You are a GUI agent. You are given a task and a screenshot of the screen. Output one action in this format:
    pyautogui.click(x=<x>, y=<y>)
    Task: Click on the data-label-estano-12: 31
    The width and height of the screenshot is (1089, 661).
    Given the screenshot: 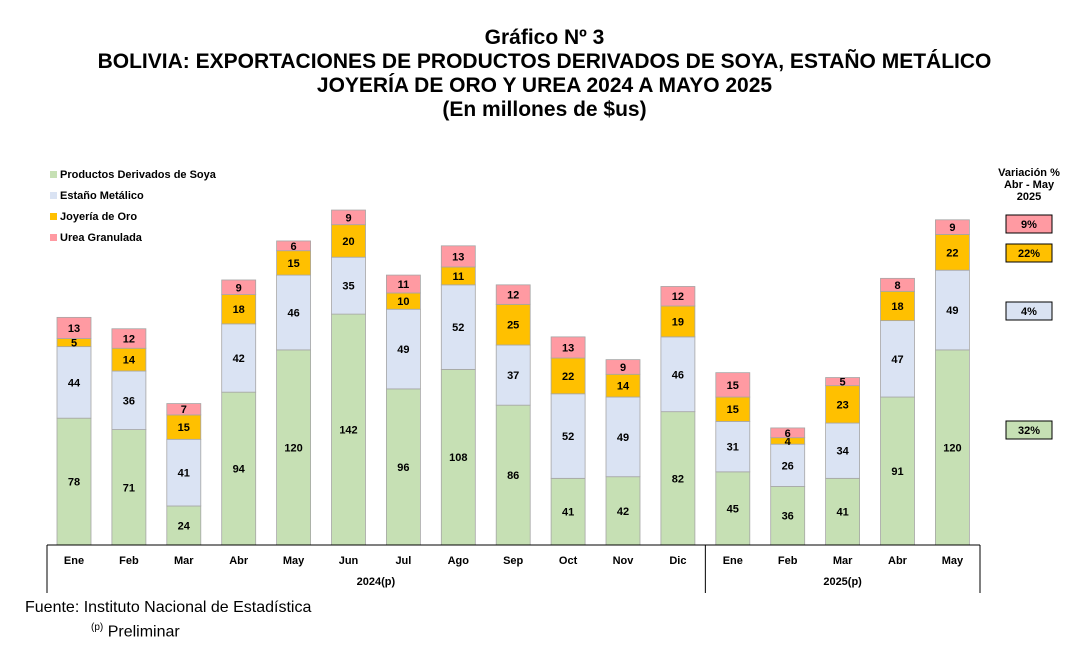 What is the action you would take?
    pyautogui.click(x=733, y=448)
    